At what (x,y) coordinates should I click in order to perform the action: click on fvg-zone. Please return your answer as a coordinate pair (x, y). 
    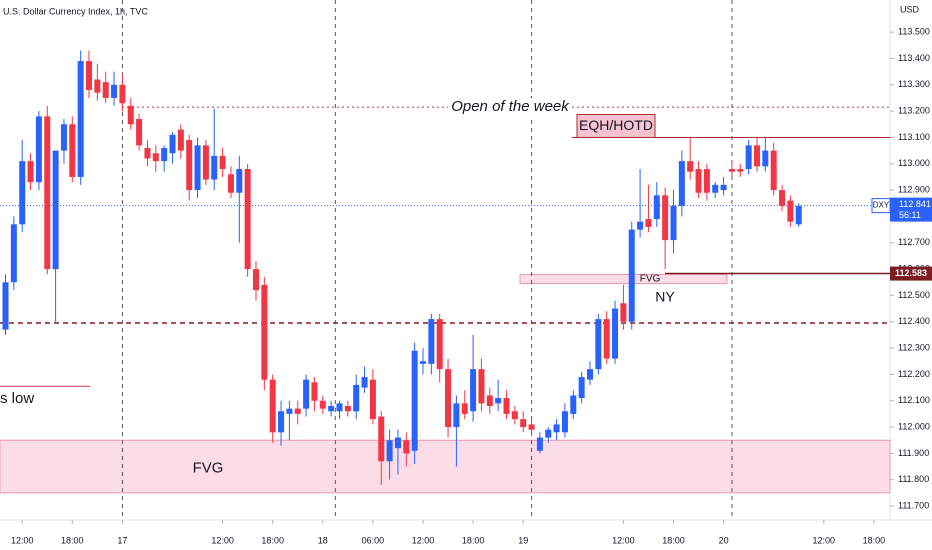
    Looking at the image, I should click on (623, 279).